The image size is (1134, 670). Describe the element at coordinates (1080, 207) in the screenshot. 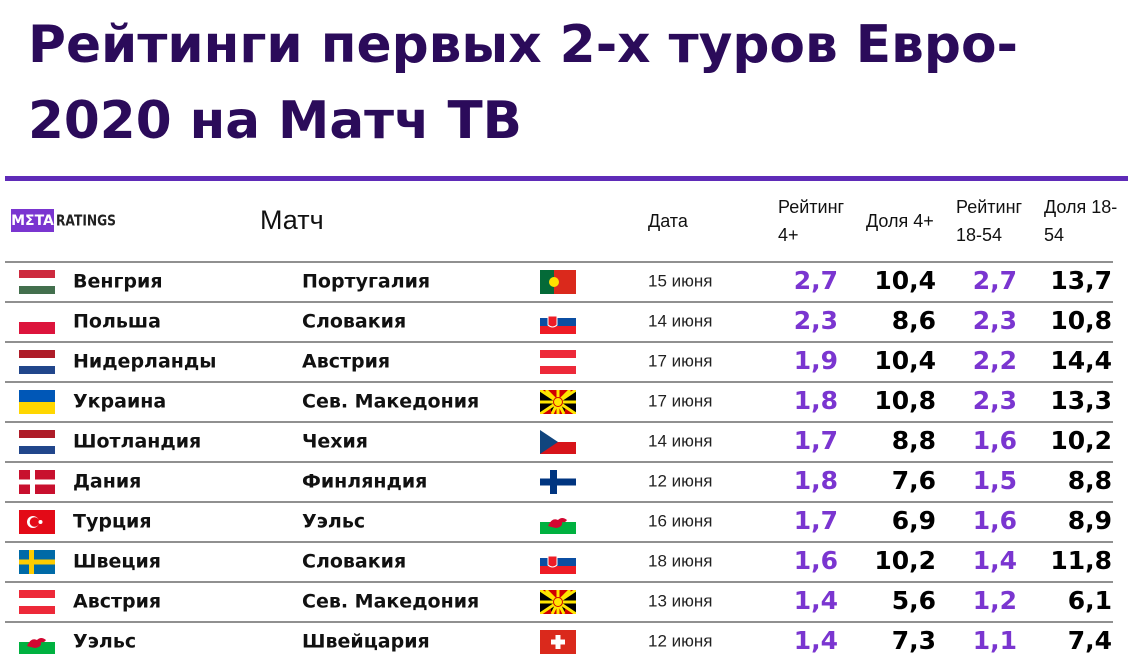

I see `column-header: Доля 18-` at that location.